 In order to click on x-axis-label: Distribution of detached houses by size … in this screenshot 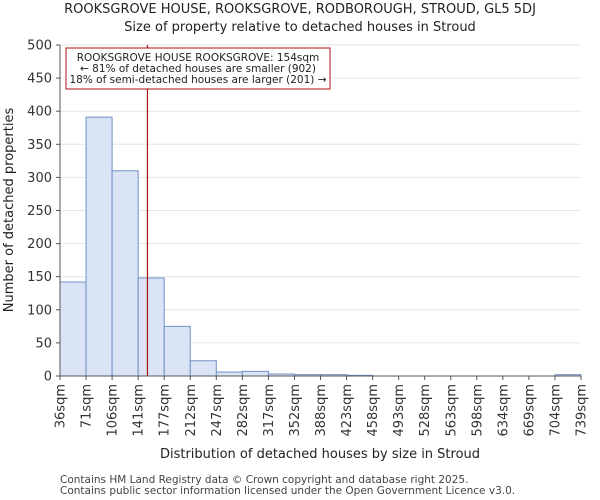, I will do `click(320, 454)`.